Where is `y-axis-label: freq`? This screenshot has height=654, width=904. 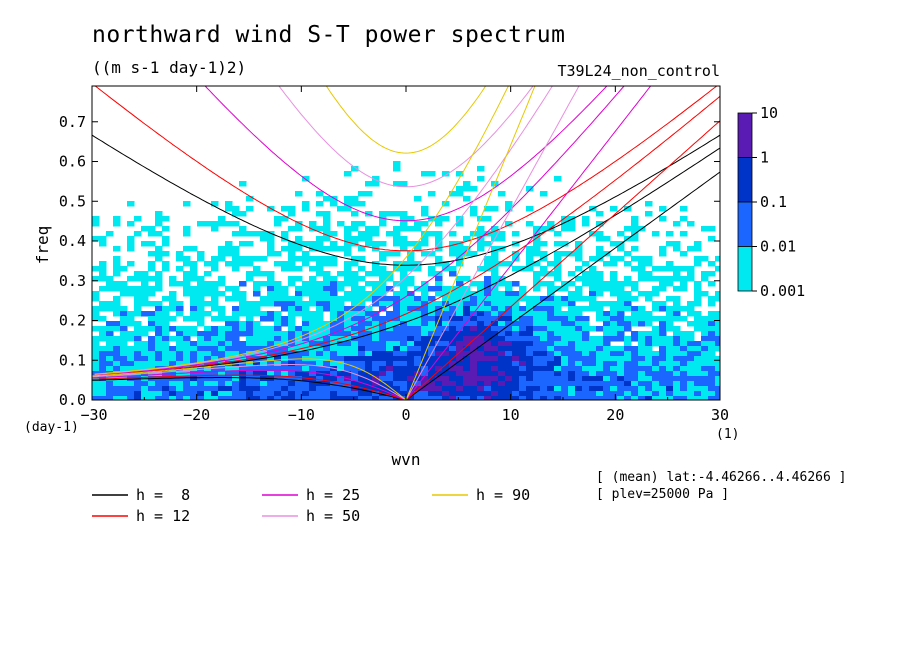 y-axis-label: freq is located at coordinates (42, 245).